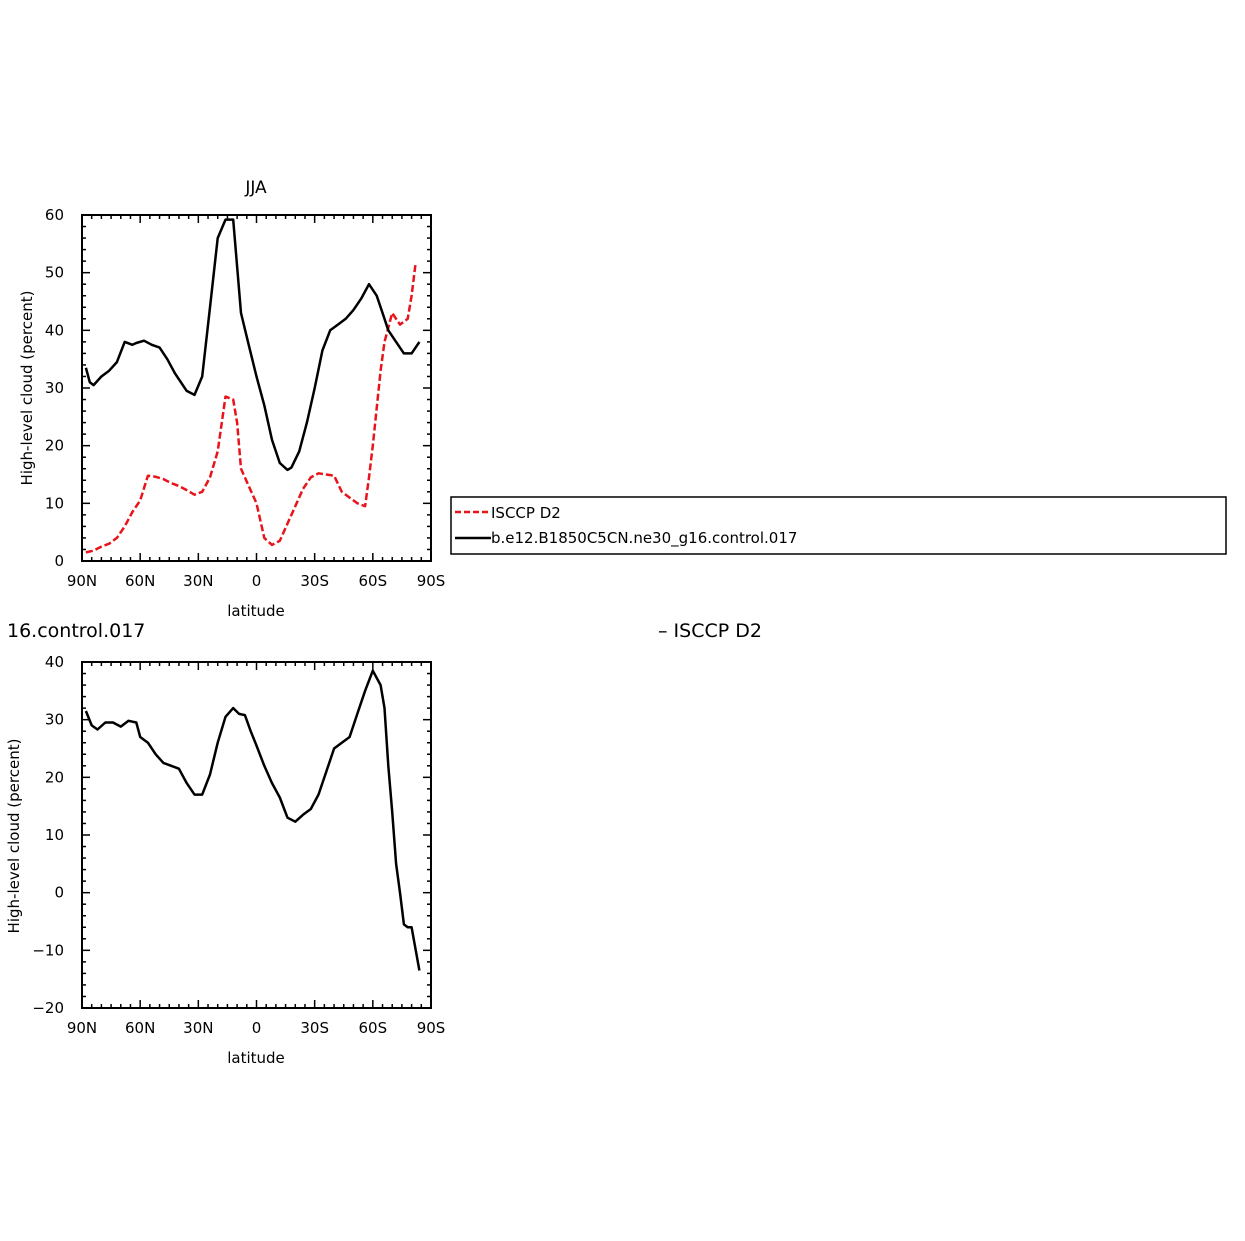 The width and height of the screenshot is (1245, 1241). I want to click on y-tick-label: 60, so click(54, 215).